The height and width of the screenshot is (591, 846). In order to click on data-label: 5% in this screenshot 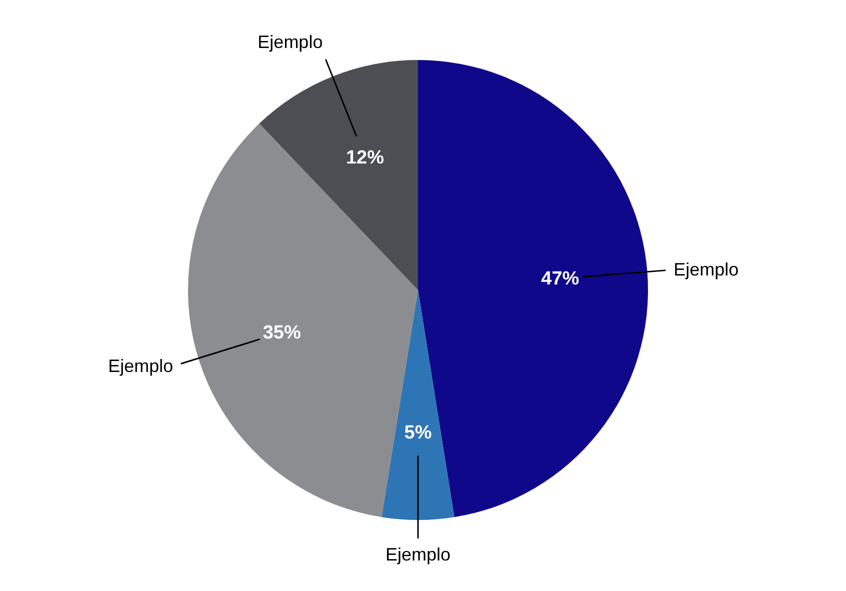, I will do `click(418, 433)`.